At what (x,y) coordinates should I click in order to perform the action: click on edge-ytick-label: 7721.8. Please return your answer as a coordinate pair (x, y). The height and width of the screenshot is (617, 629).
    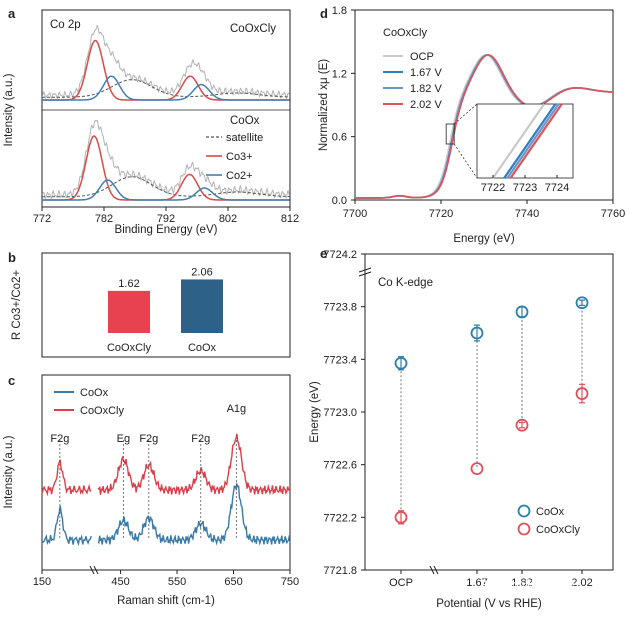
    Looking at the image, I should click on (340, 571).